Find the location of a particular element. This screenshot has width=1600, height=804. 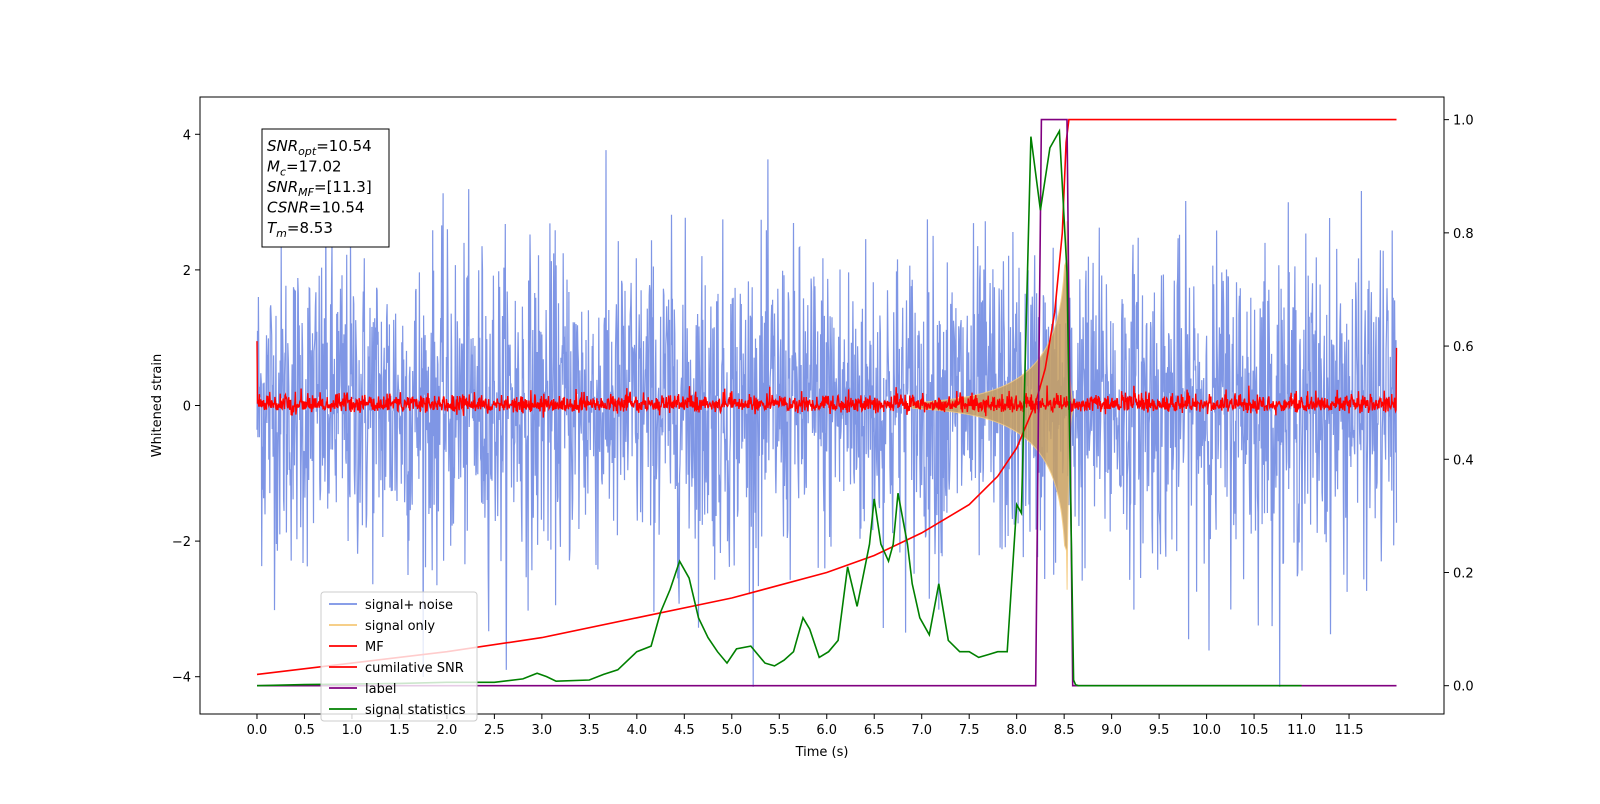

annotation-subscript: m is located at coordinates (281, 233).